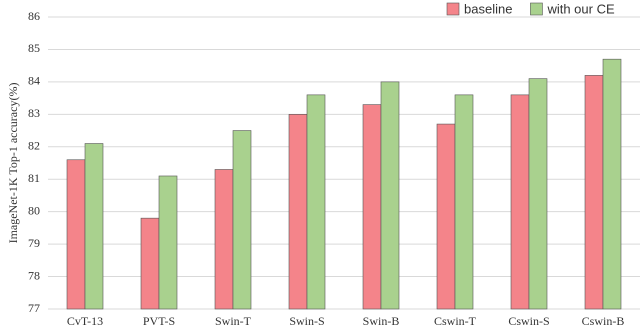 The height and width of the screenshot is (329, 640). I want to click on y-tick-label: 86, so click(34, 16).